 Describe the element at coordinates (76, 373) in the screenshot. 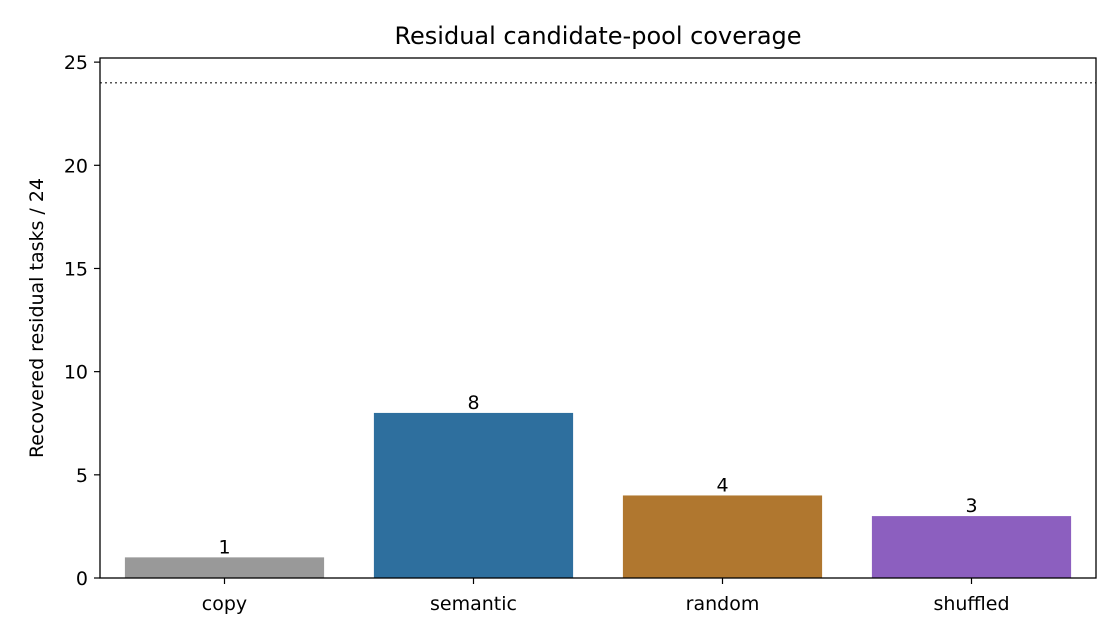

I see `y-tick-label: 10` at that location.